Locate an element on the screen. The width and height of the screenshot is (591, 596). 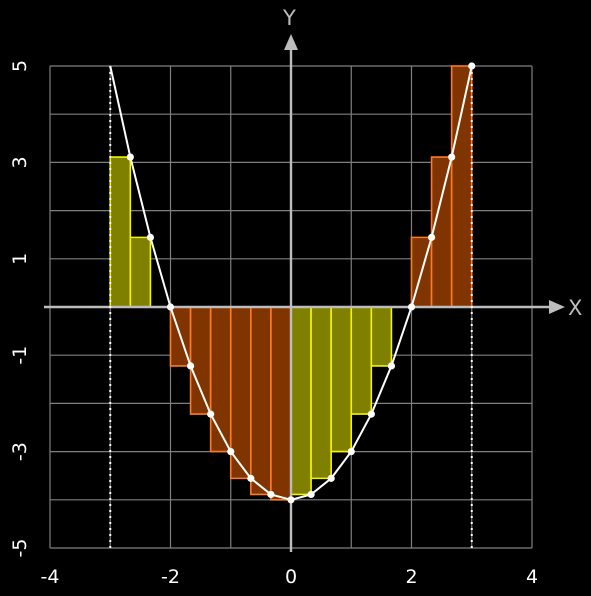
x-tick-label: -4 is located at coordinates (50, 577).